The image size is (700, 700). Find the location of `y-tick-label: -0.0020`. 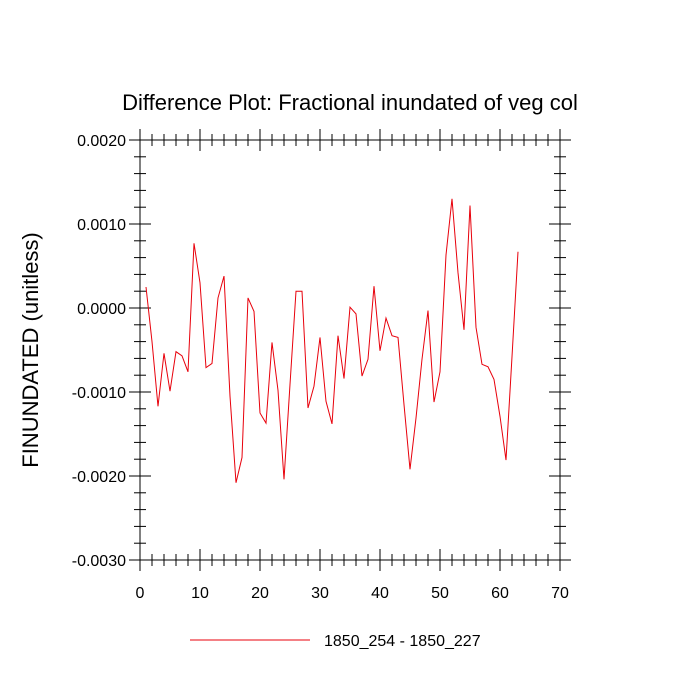

y-tick-label: -0.0020 is located at coordinates (99, 477).